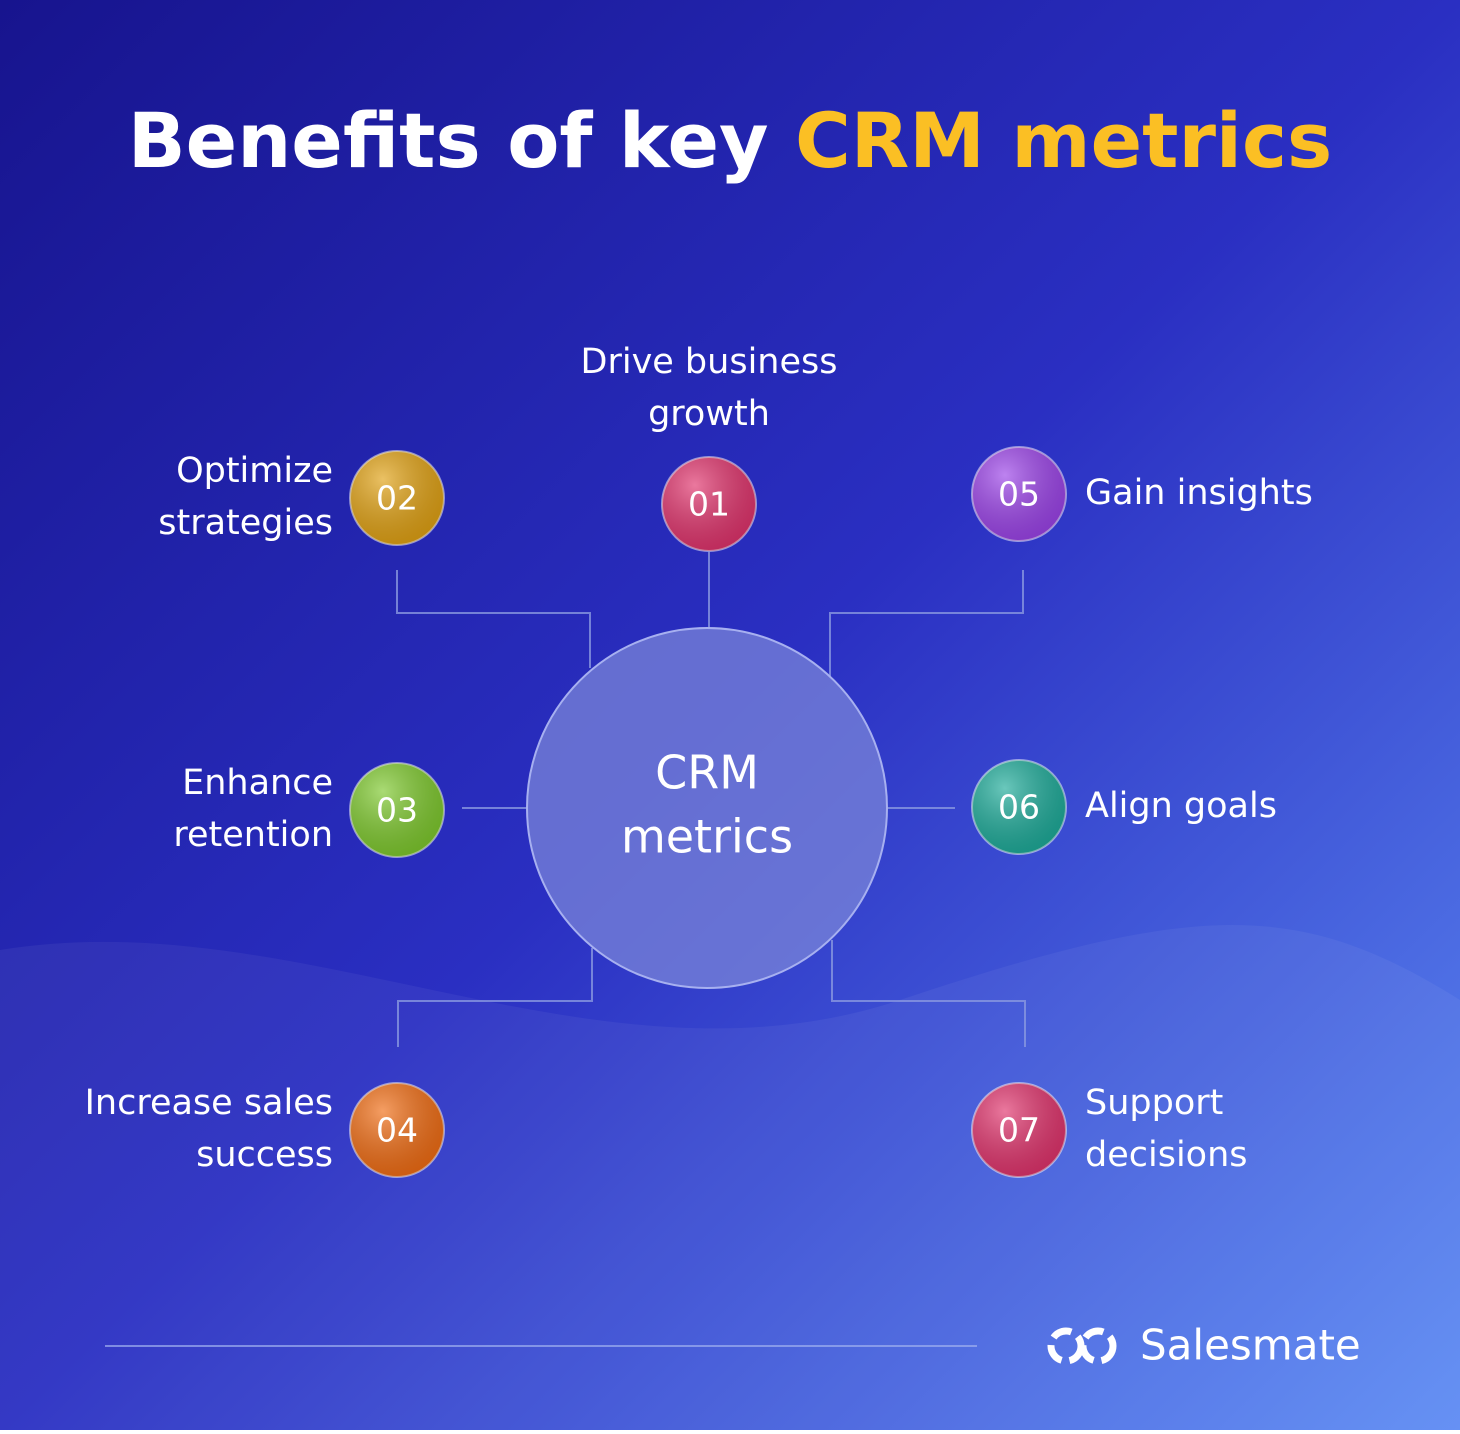  Describe the element at coordinates (1166, 1155) in the screenshot. I see `node-label: decisions` at that location.